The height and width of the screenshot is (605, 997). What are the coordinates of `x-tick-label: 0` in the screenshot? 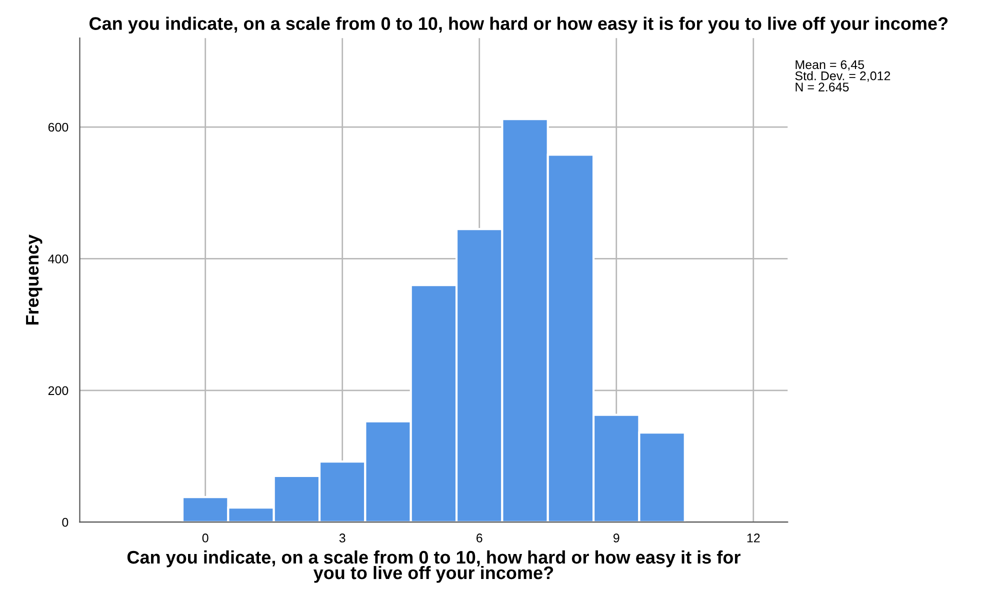 It's located at (205, 538).